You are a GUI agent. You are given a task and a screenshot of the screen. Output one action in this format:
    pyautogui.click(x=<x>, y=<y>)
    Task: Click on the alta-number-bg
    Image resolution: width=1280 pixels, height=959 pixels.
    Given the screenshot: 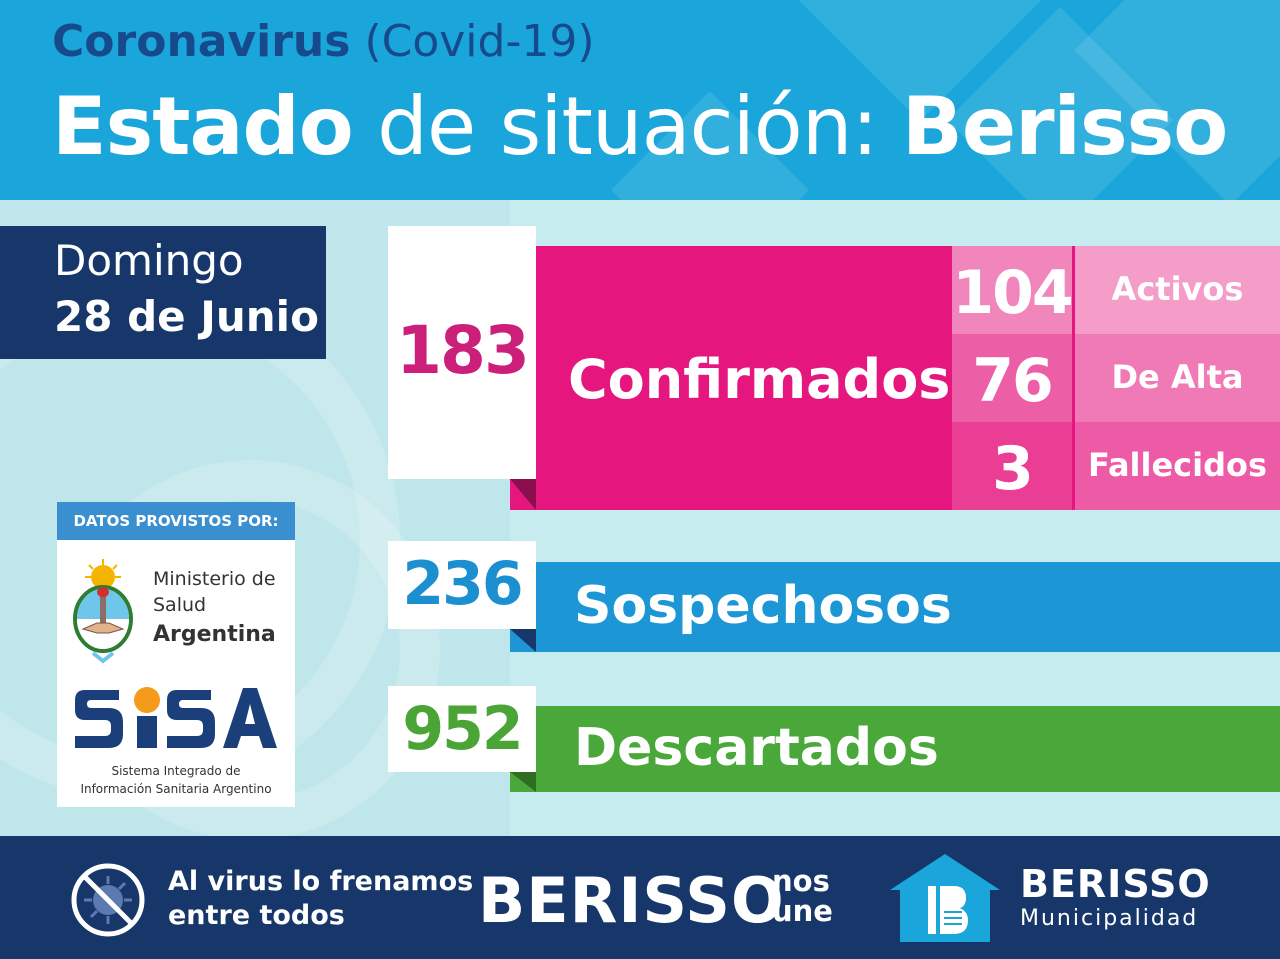 What is the action you would take?
    pyautogui.click(x=1012, y=378)
    